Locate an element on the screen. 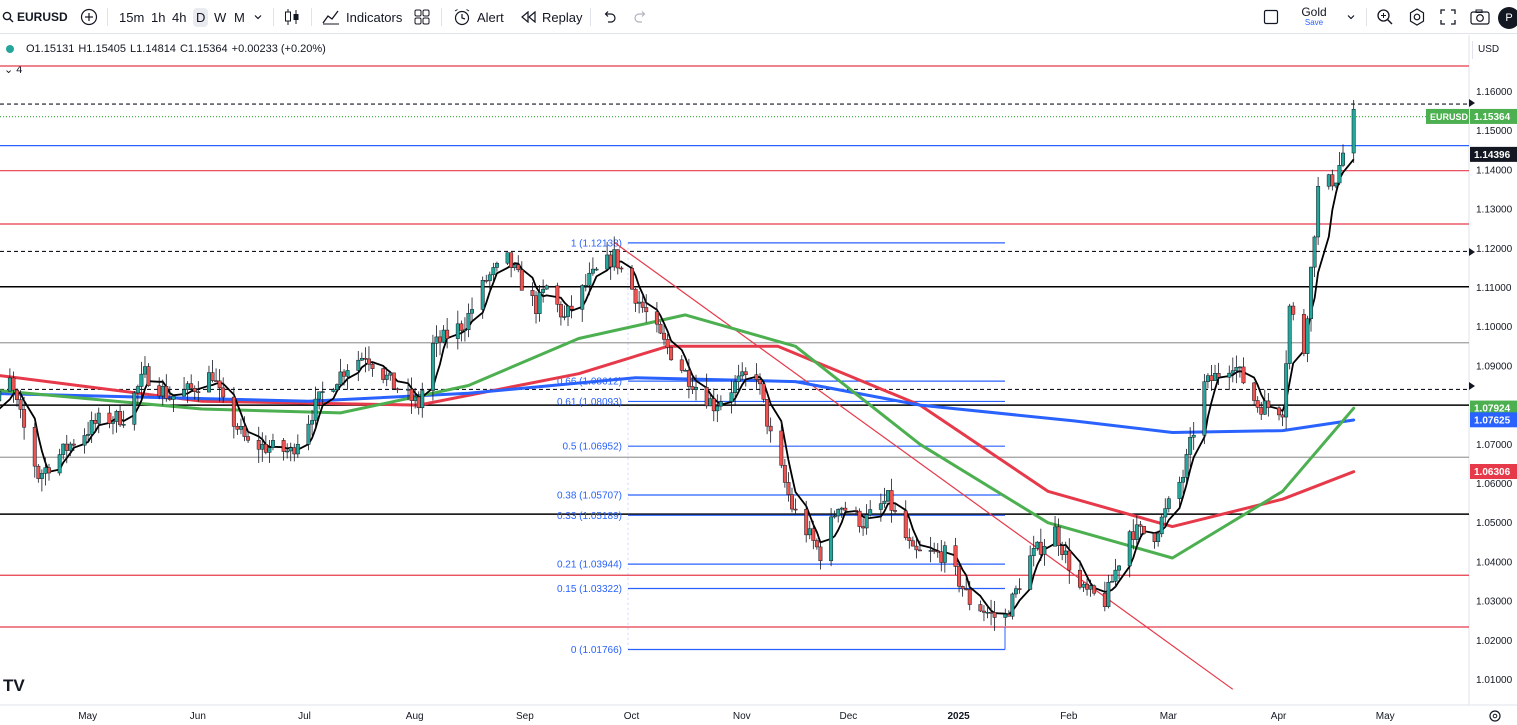 The height and width of the screenshot is (725, 1517). candle-style-icon is located at coordinates (292, 17).